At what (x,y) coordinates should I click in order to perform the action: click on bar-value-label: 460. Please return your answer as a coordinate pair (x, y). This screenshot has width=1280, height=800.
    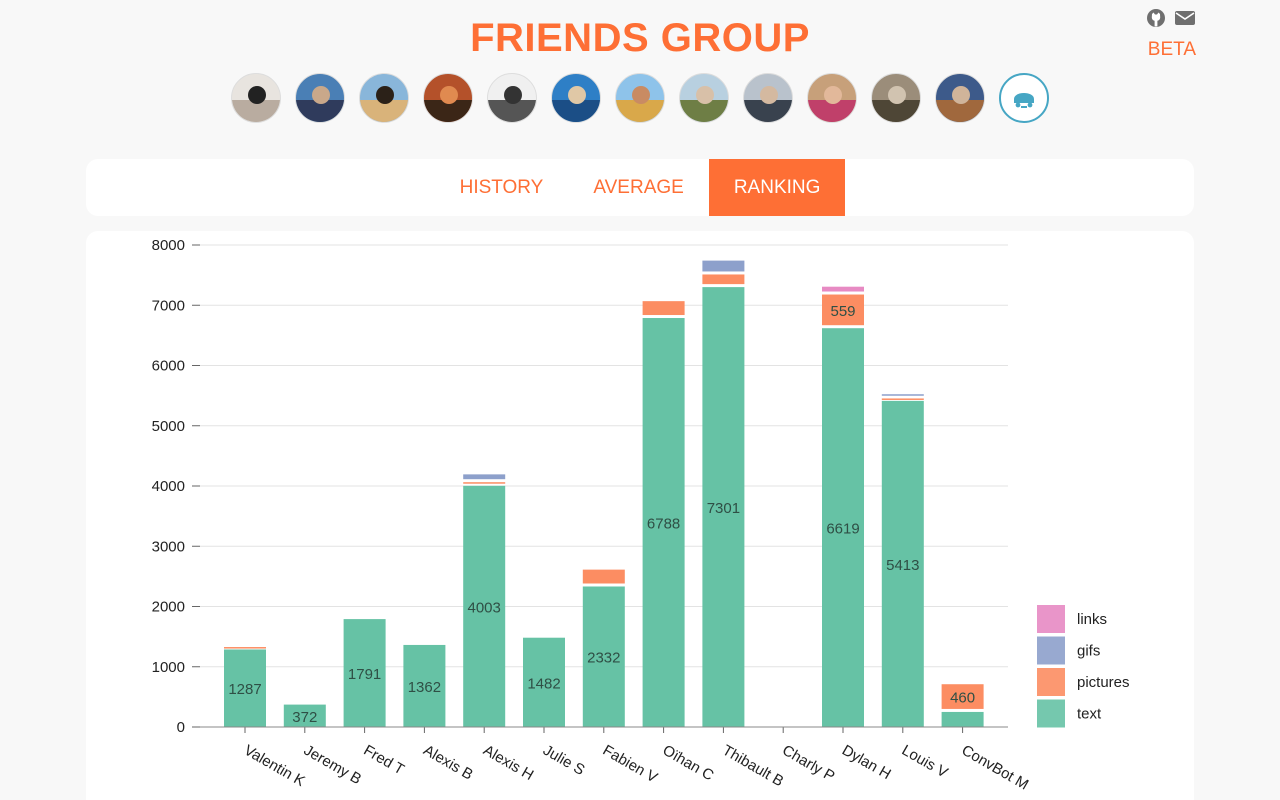
    Looking at the image, I should click on (962, 698).